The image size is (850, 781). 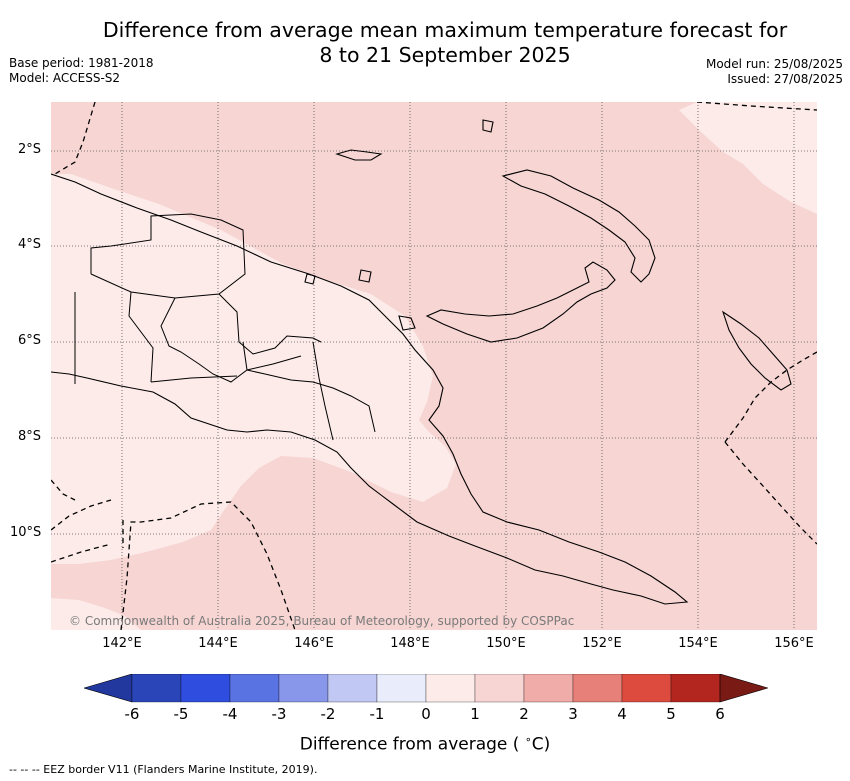 I want to click on colorbar-tick-label: -4, so click(x=230, y=714).